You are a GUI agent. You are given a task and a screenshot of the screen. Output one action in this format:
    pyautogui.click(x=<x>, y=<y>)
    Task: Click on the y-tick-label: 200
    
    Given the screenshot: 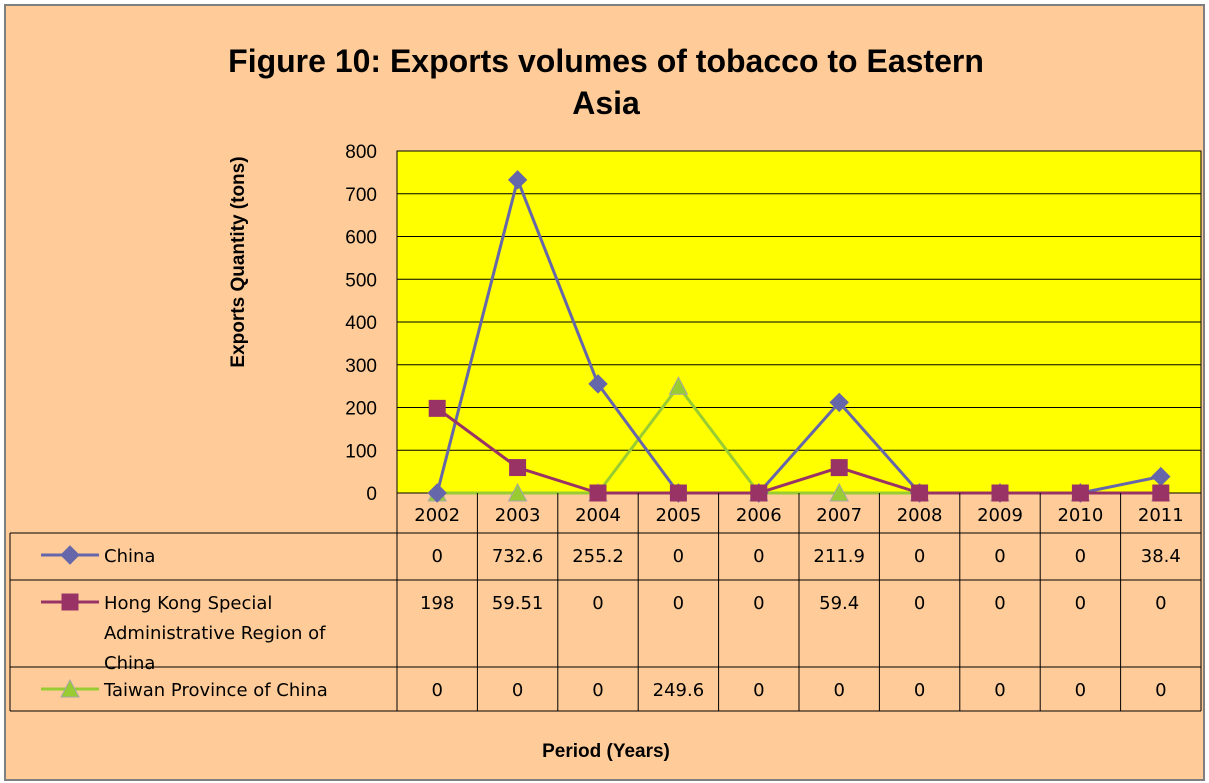 What is the action you would take?
    pyautogui.click(x=361, y=409)
    